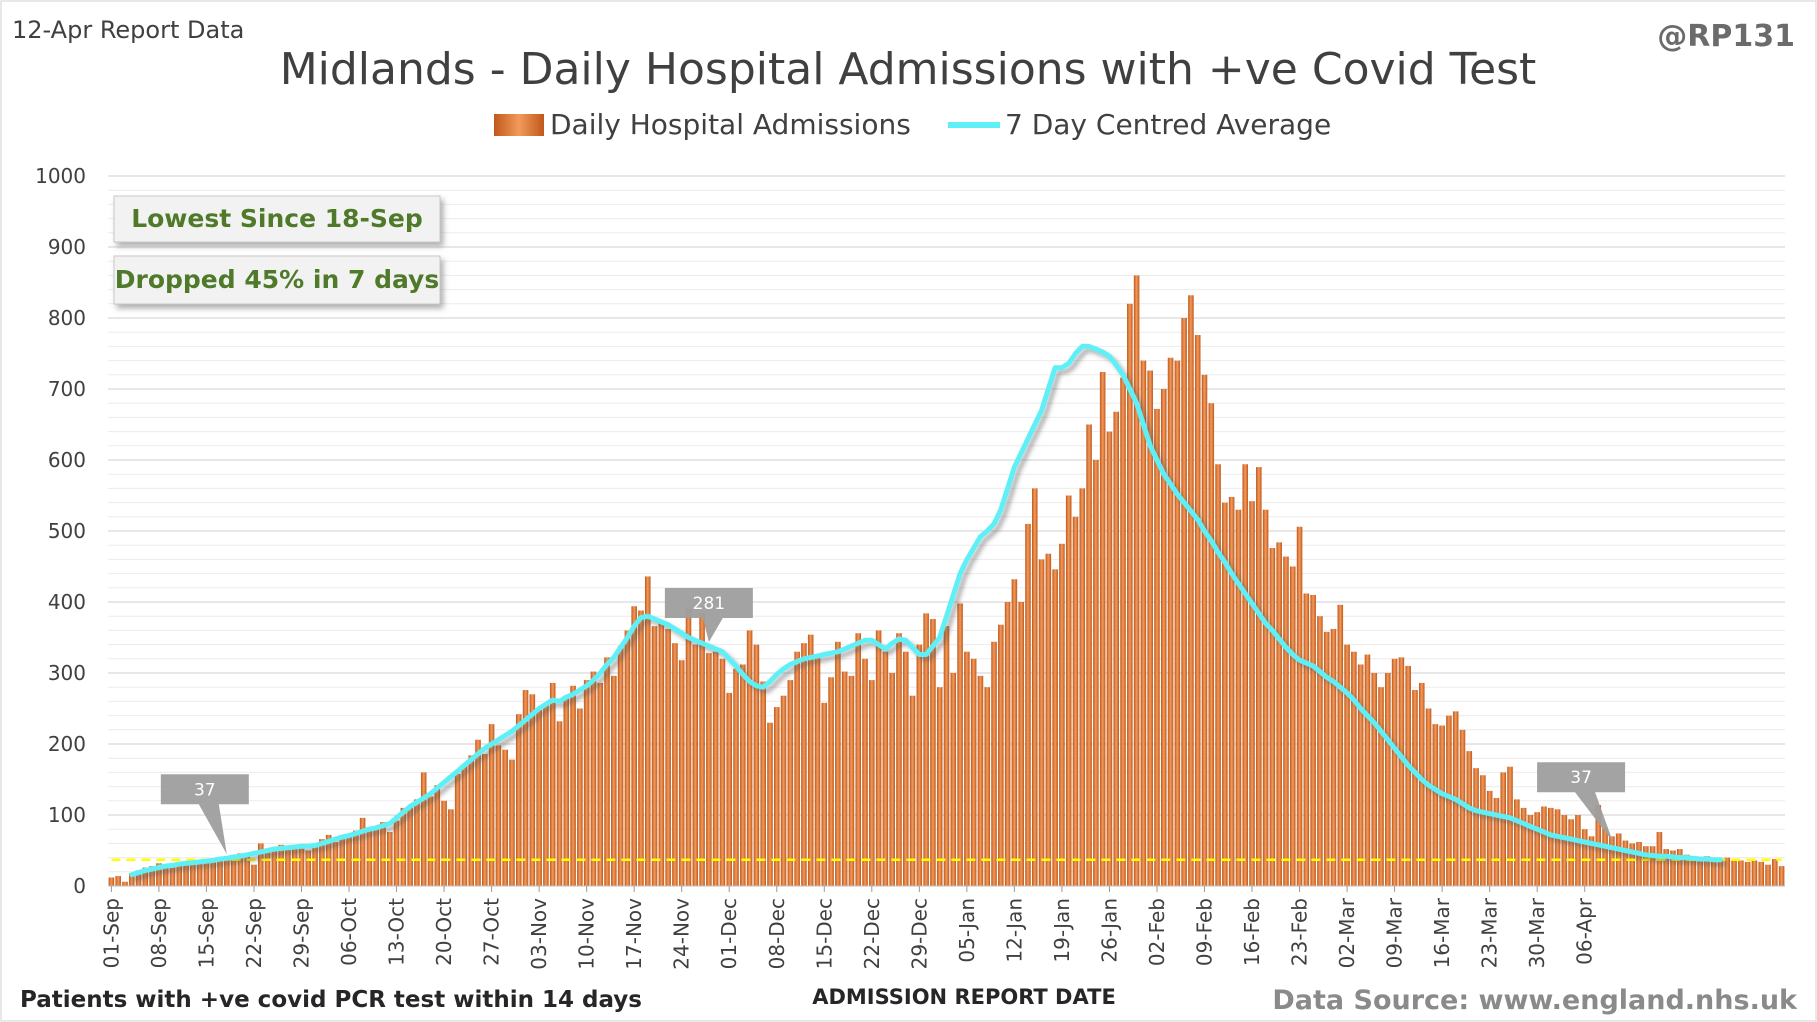 The height and width of the screenshot is (1022, 1817). I want to click on data-source: Data Source: www.england.nhs.uk, so click(1535, 1000).